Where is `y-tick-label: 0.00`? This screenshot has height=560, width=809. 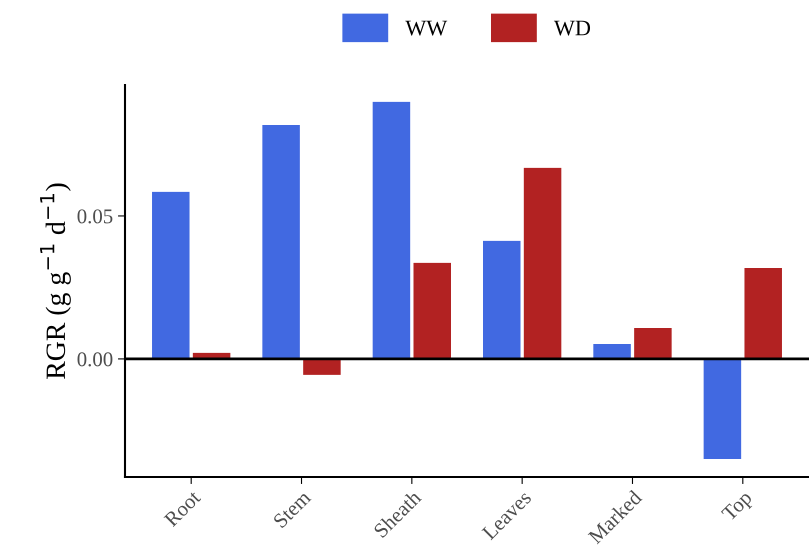 y-tick-label: 0.00 is located at coordinates (95, 359).